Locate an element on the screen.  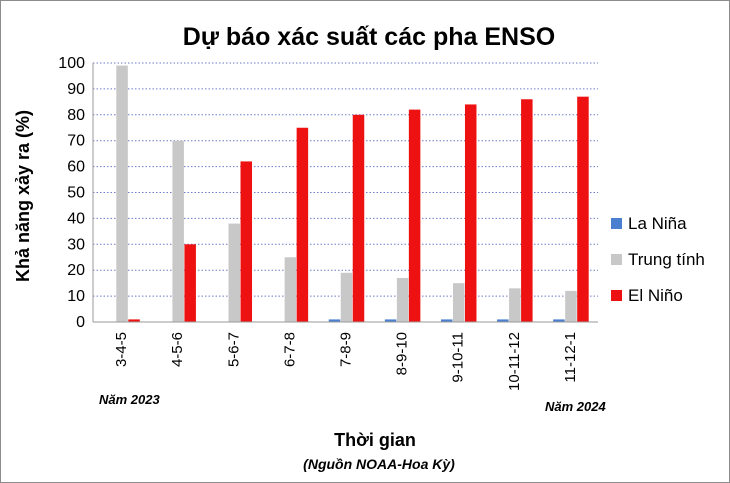
y-tick-label: 90 is located at coordinates (76, 89).